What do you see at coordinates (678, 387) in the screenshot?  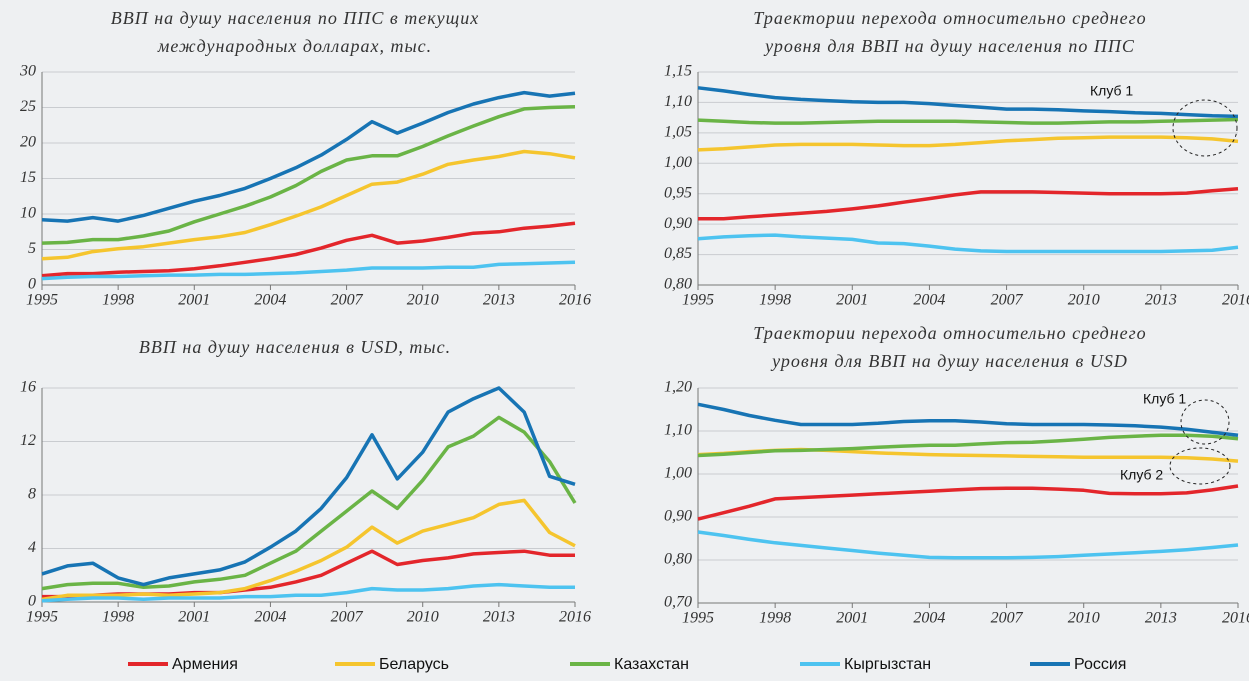 I see `y-tick-label: 1,20` at bounding box center [678, 387].